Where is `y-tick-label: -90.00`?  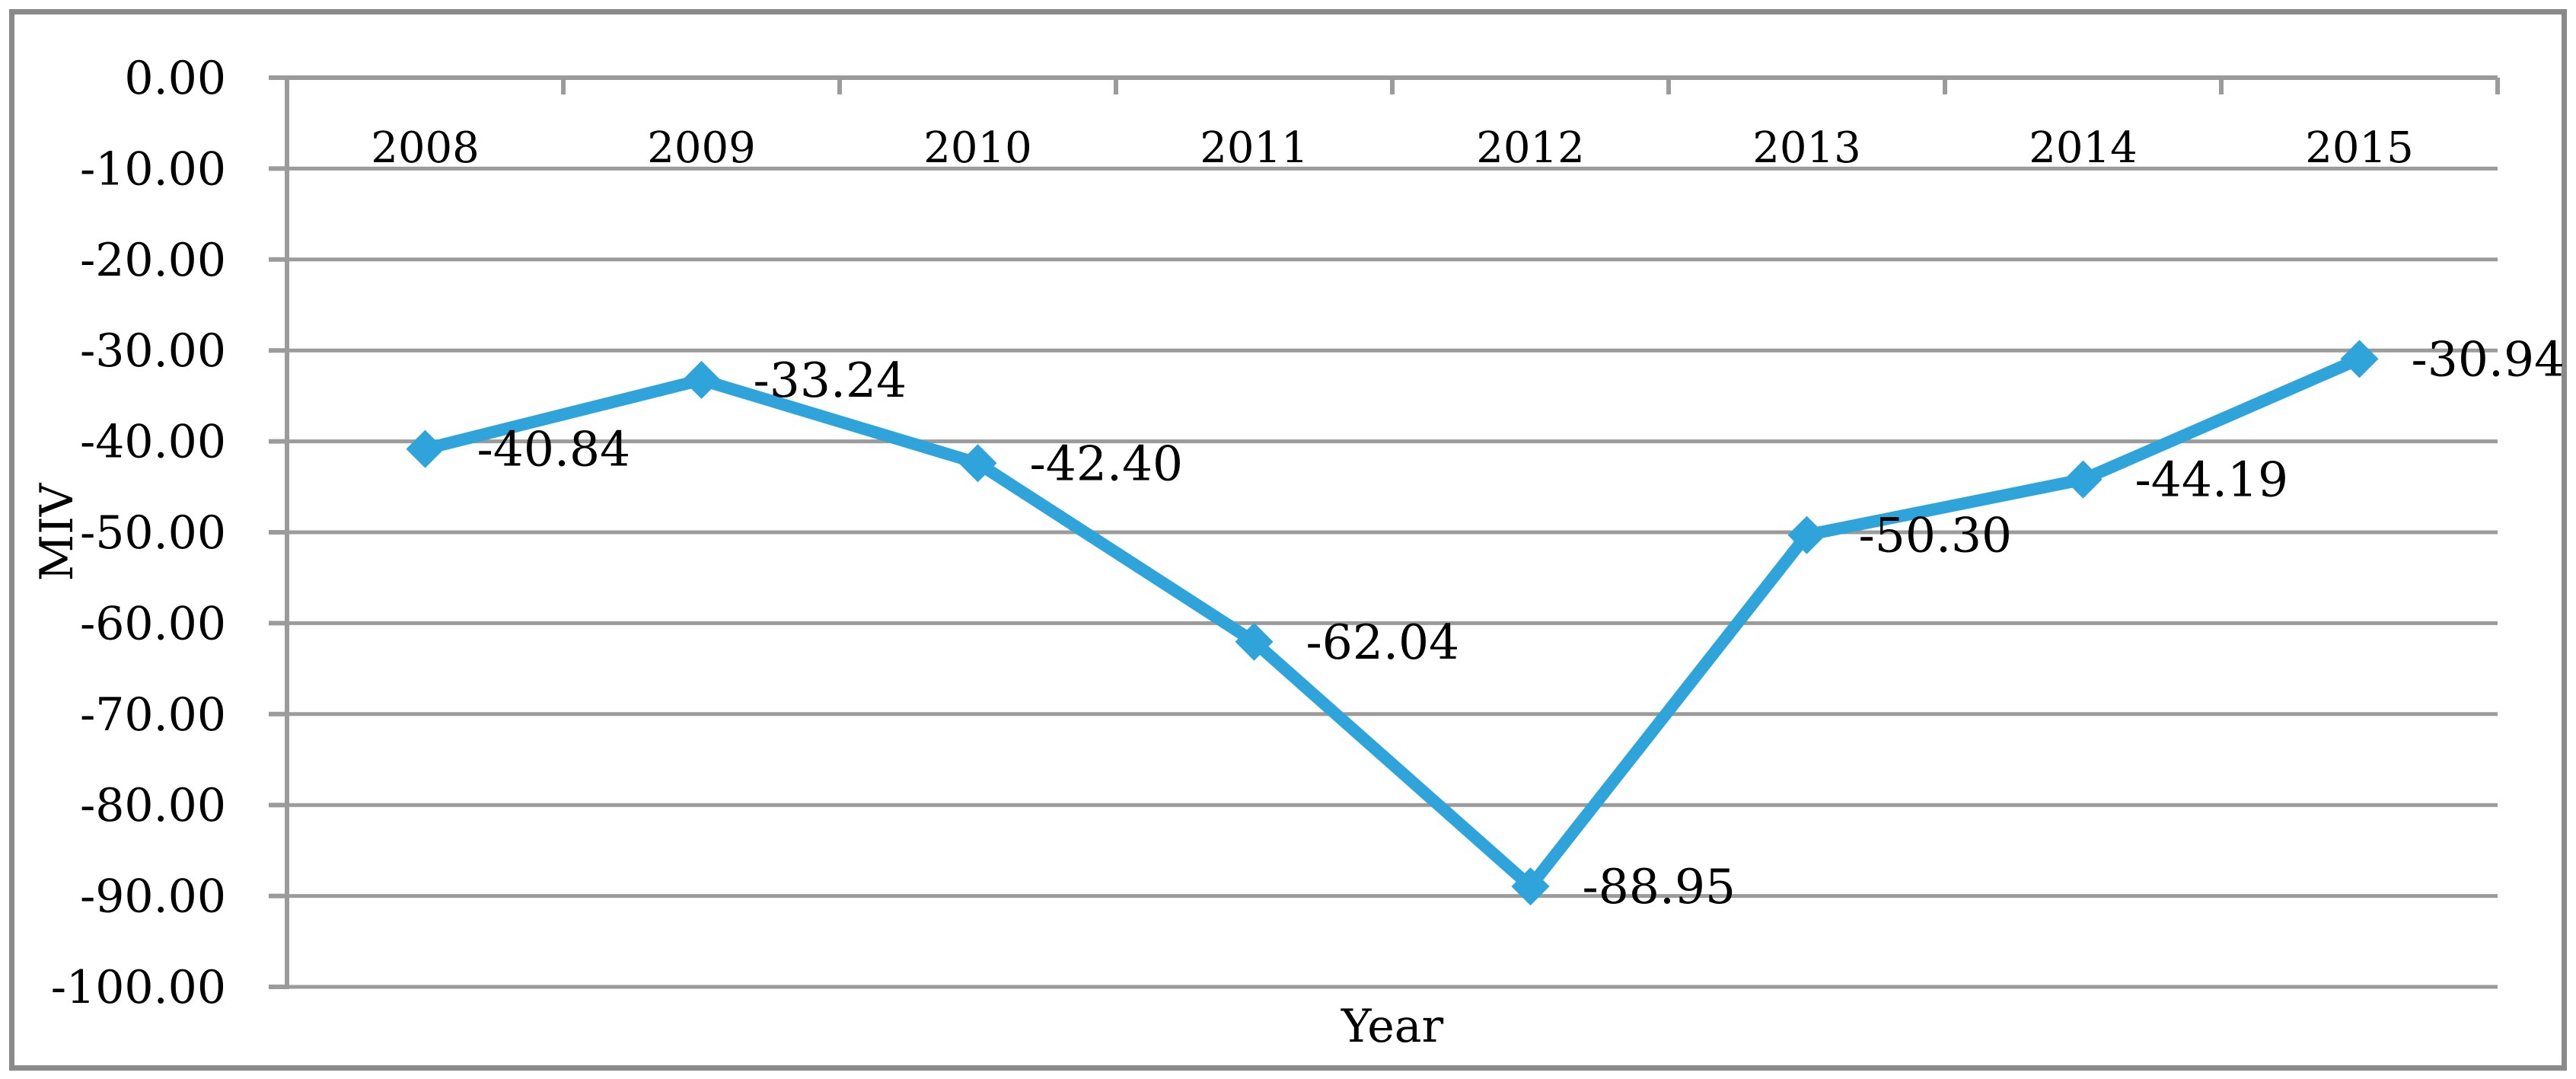
y-tick-label: -90.00 is located at coordinates (153, 897).